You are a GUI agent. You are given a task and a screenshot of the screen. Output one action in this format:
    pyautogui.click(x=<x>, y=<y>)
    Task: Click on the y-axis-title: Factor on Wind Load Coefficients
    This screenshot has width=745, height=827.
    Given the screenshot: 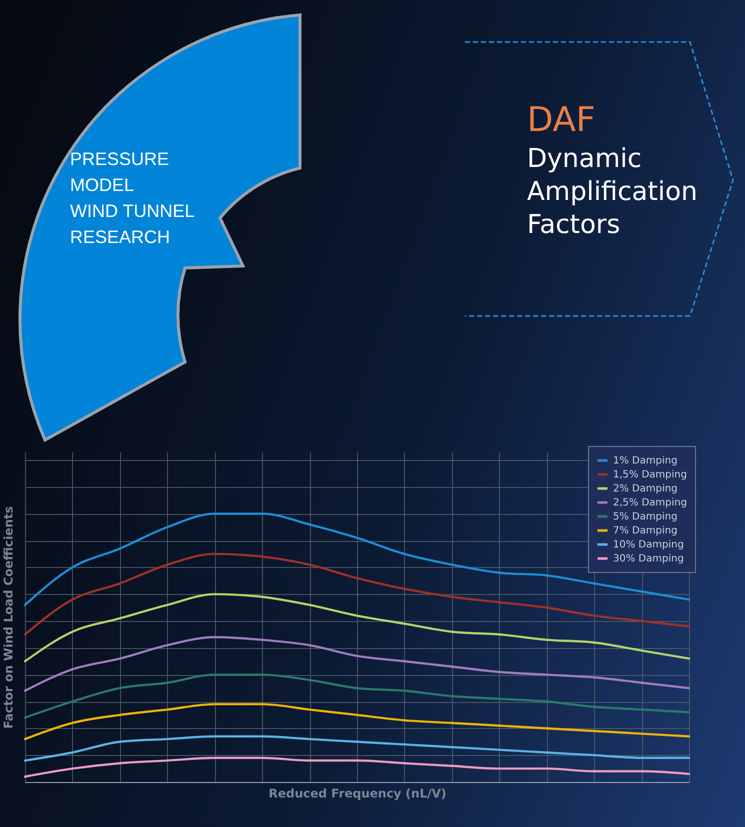 What is the action you would take?
    pyautogui.click(x=9, y=617)
    